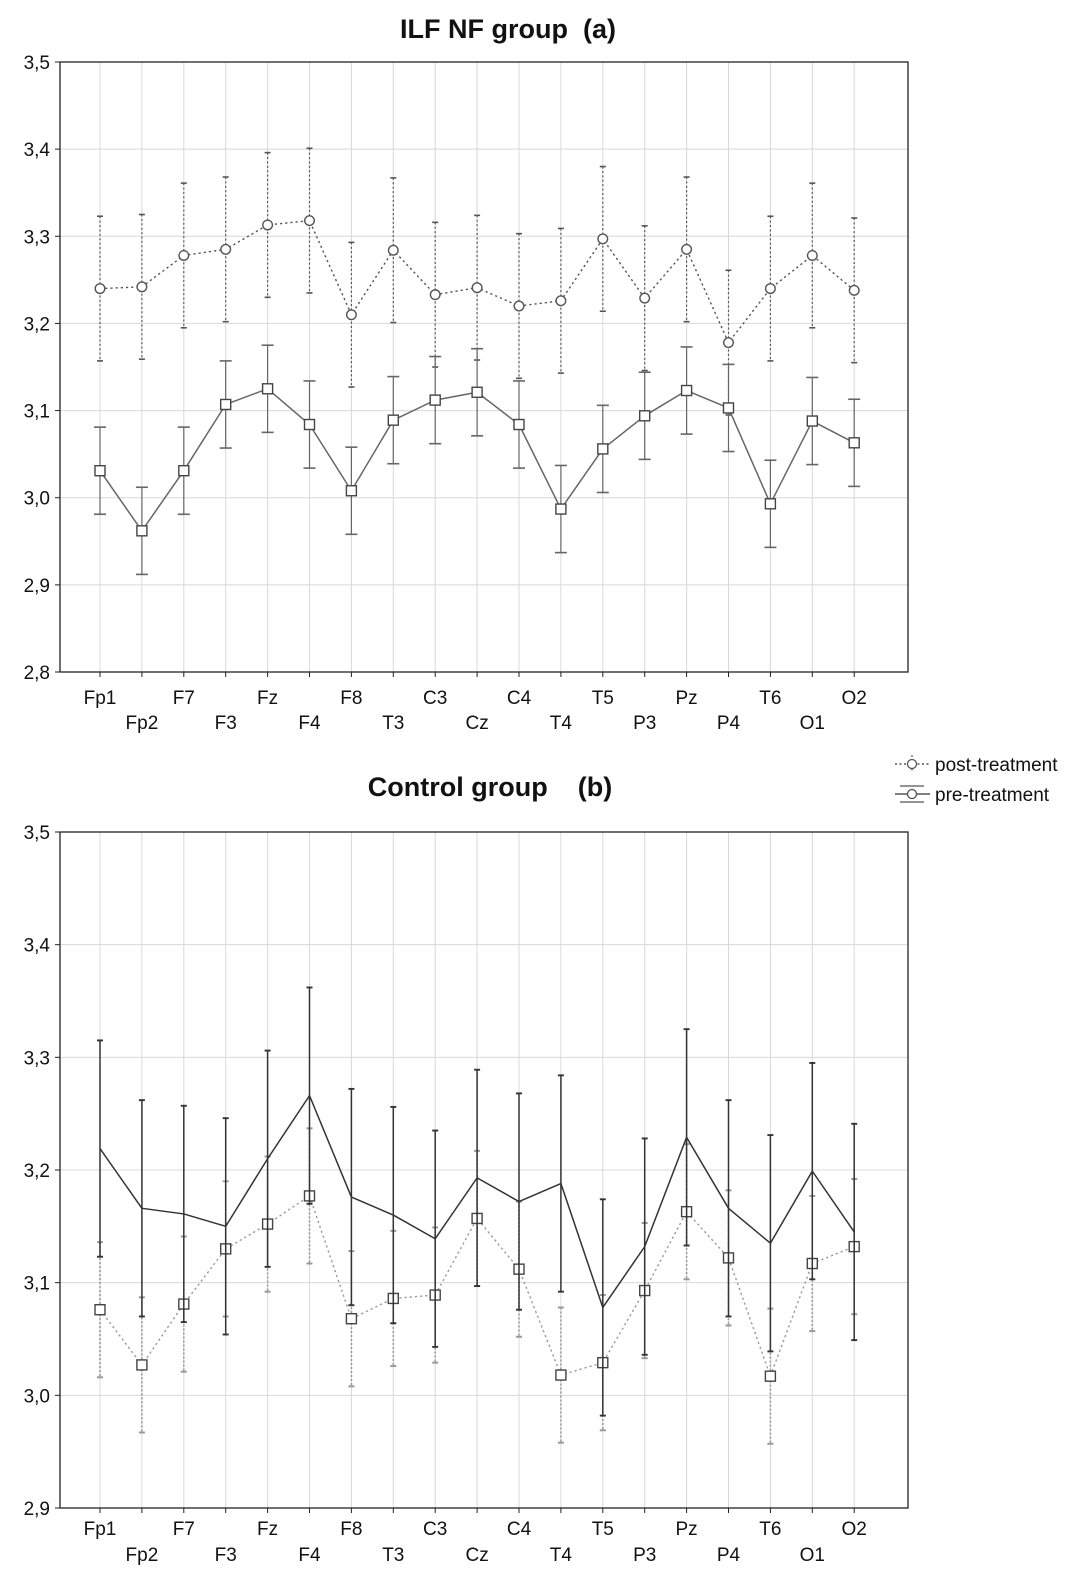 The height and width of the screenshot is (1577, 1083). What do you see at coordinates (100, 1529) in the screenshot?
I see `x-tick-label-fp1: Fp1` at bounding box center [100, 1529].